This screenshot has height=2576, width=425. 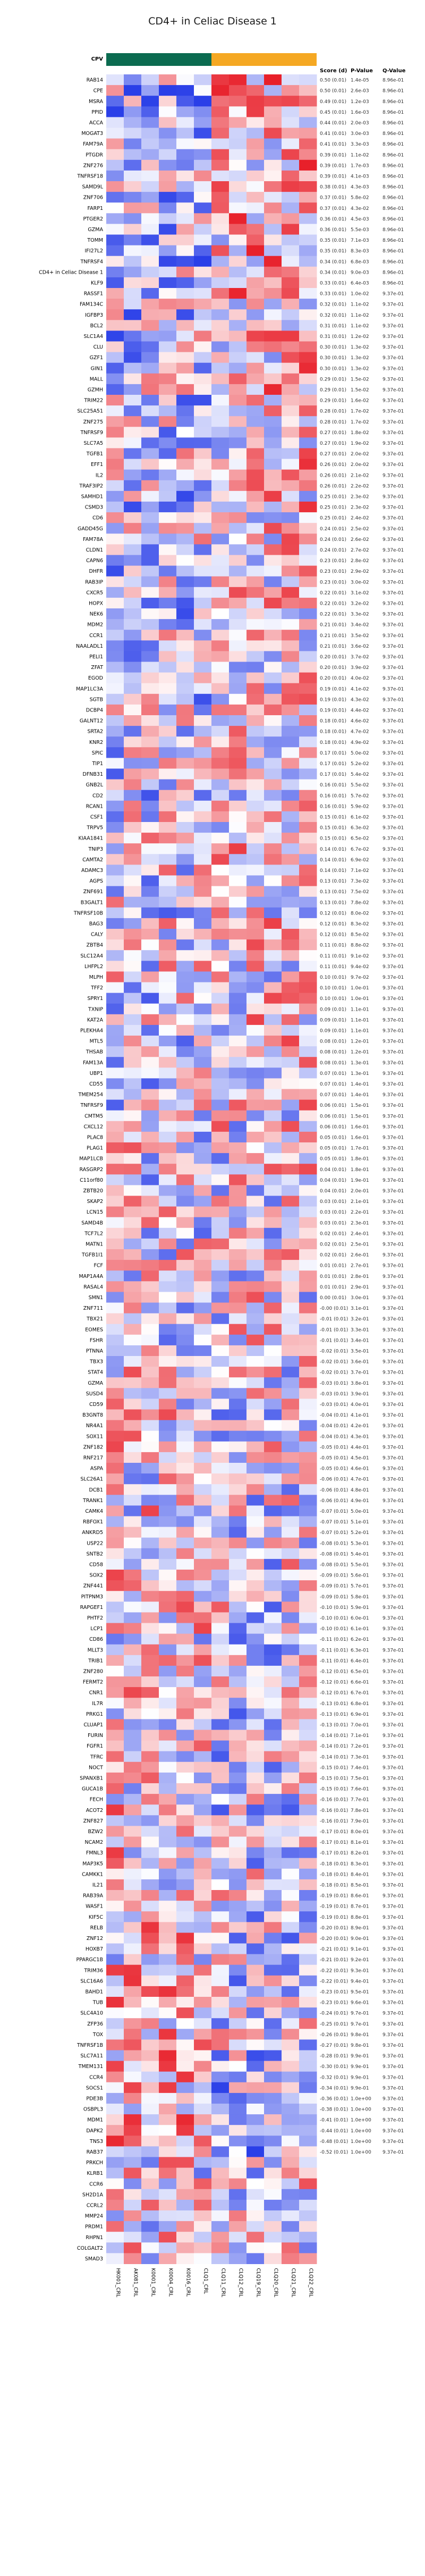 I want to click on stat-value: 6.1e-02, so click(x=360, y=817).